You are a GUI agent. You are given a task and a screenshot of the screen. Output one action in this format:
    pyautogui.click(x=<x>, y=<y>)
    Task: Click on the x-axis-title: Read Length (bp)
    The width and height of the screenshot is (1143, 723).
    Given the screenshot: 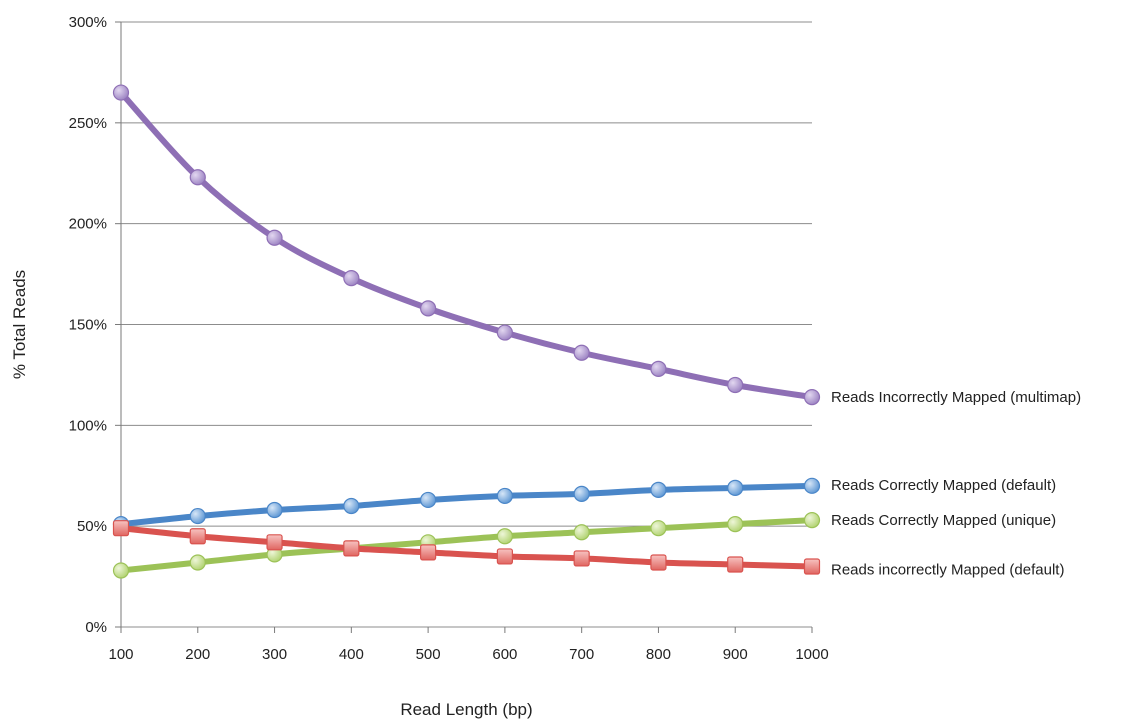 What is the action you would take?
    pyautogui.click(x=466, y=709)
    